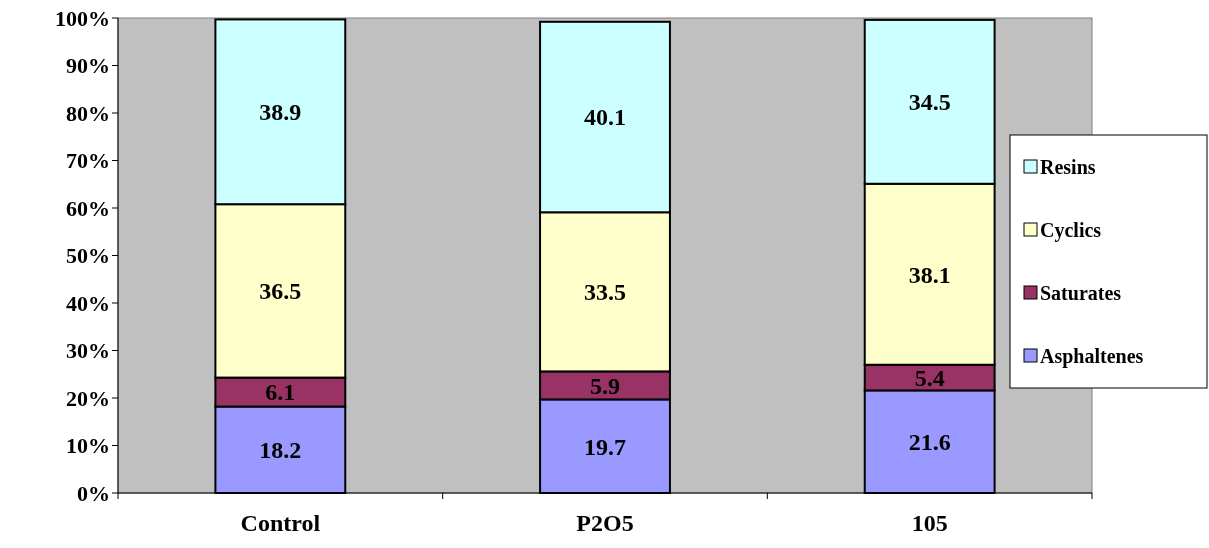 Image resolution: width=1209 pixels, height=548 pixels. What do you see at coordinates (929, 523) in the screenshot?
I see `x-tick-label: 105` at bounding box center [929, 523].